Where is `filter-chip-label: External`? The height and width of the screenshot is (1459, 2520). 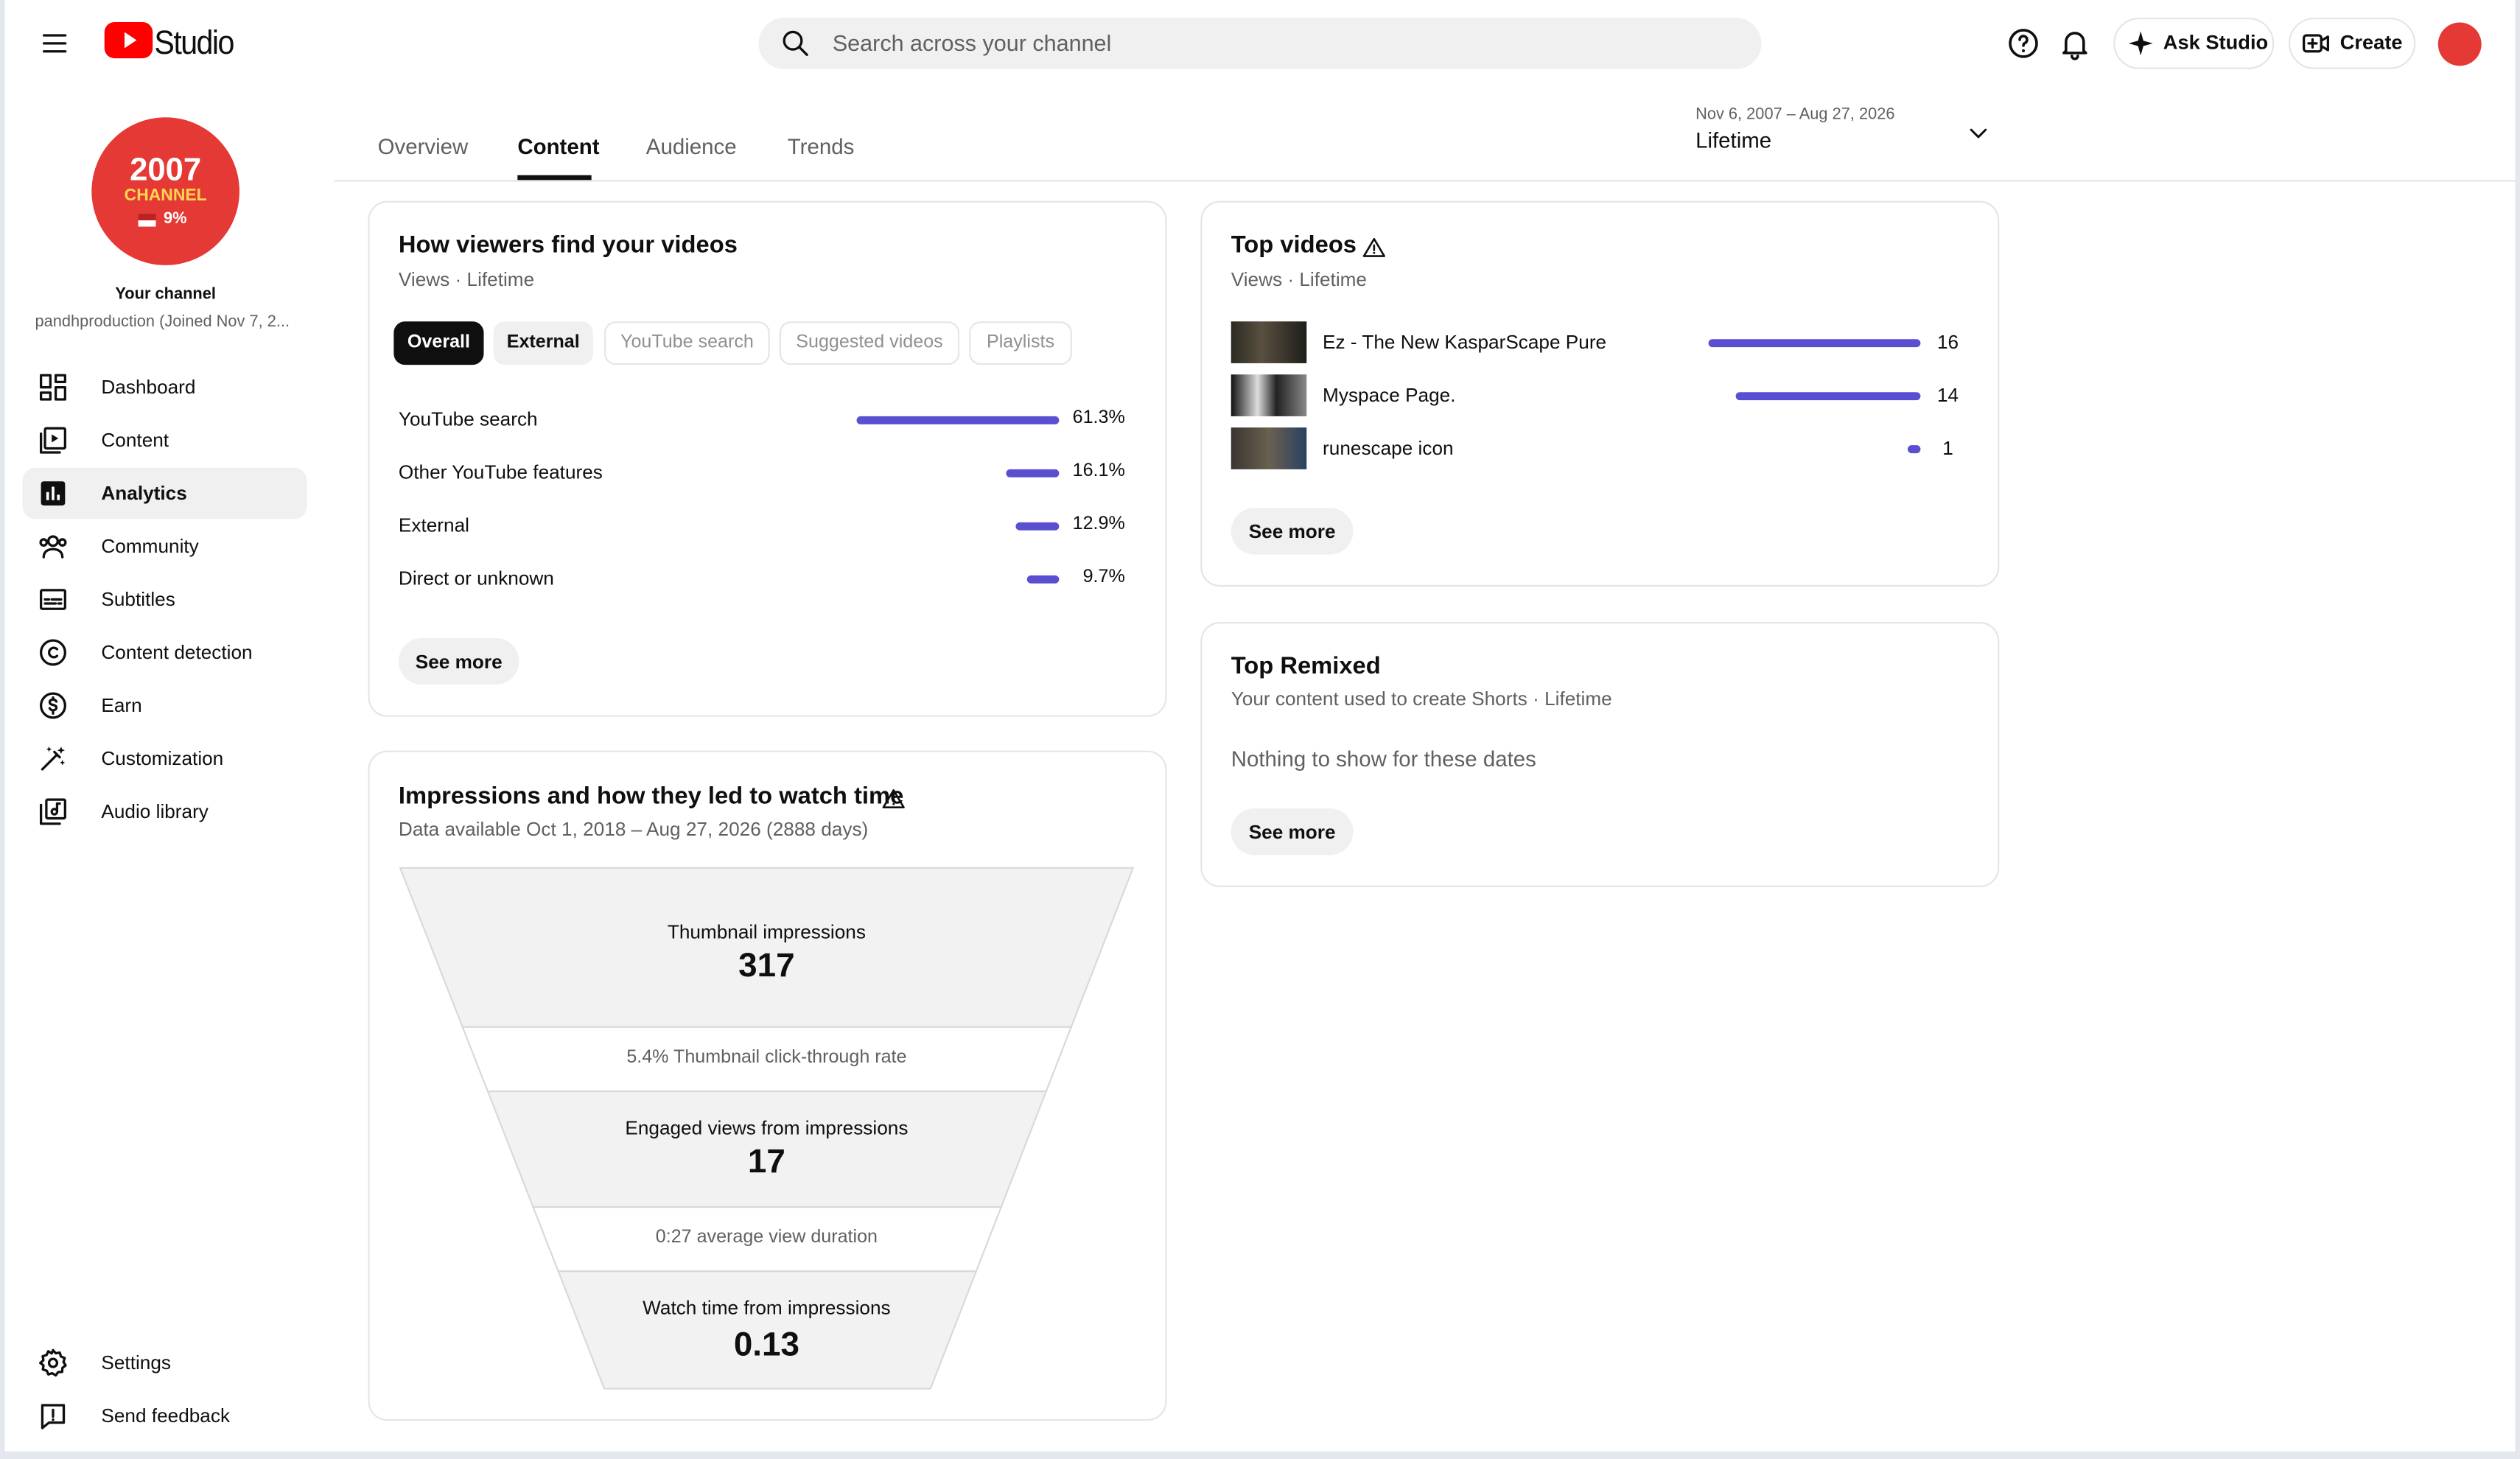
filter-chip-label: External is located at coordinates (543, 341).